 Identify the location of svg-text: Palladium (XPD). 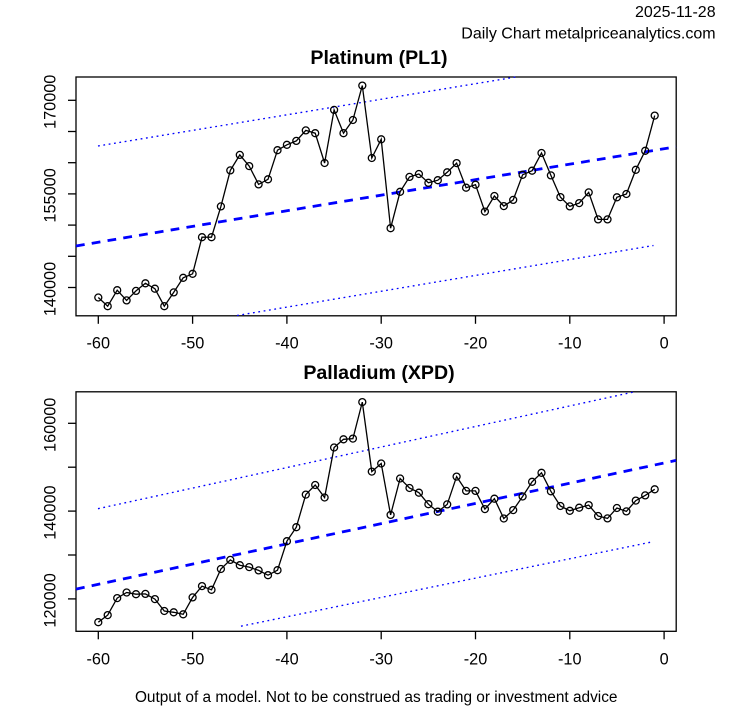
(378, 373).